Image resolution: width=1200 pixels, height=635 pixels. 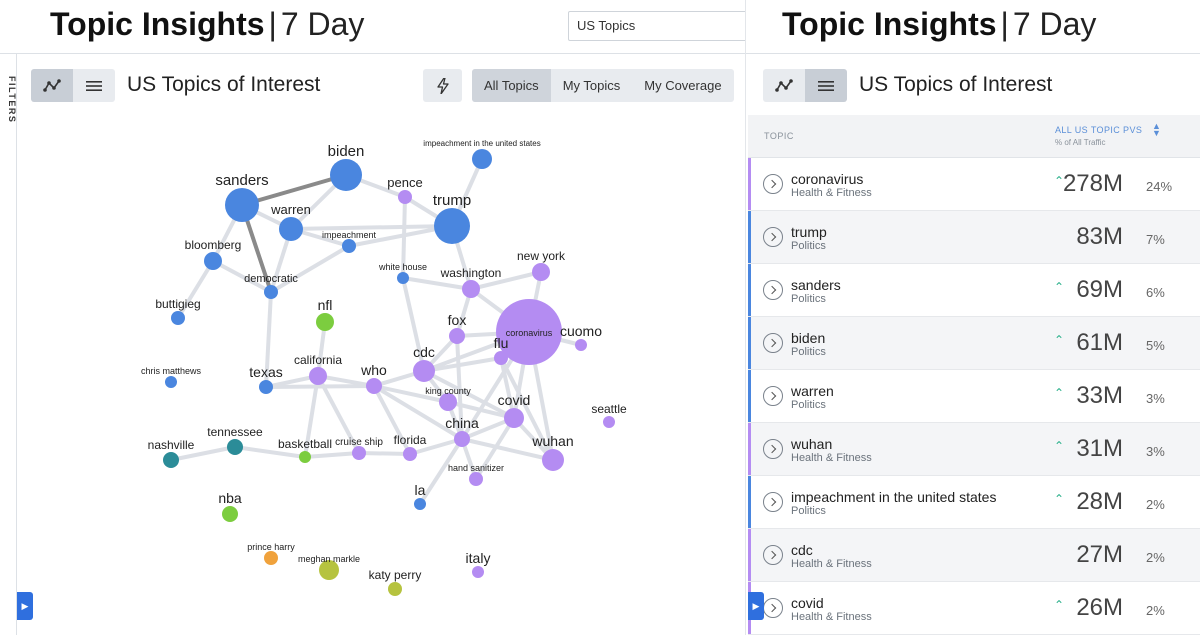 I want to click on graph-node-label: nashville, so click(x=171, y=445).